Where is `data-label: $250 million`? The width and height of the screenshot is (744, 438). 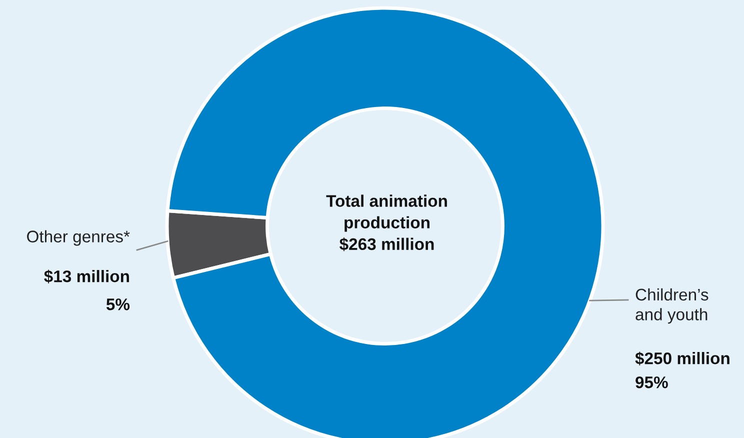
data-label: $250 million is located at coordinates (682, 359).